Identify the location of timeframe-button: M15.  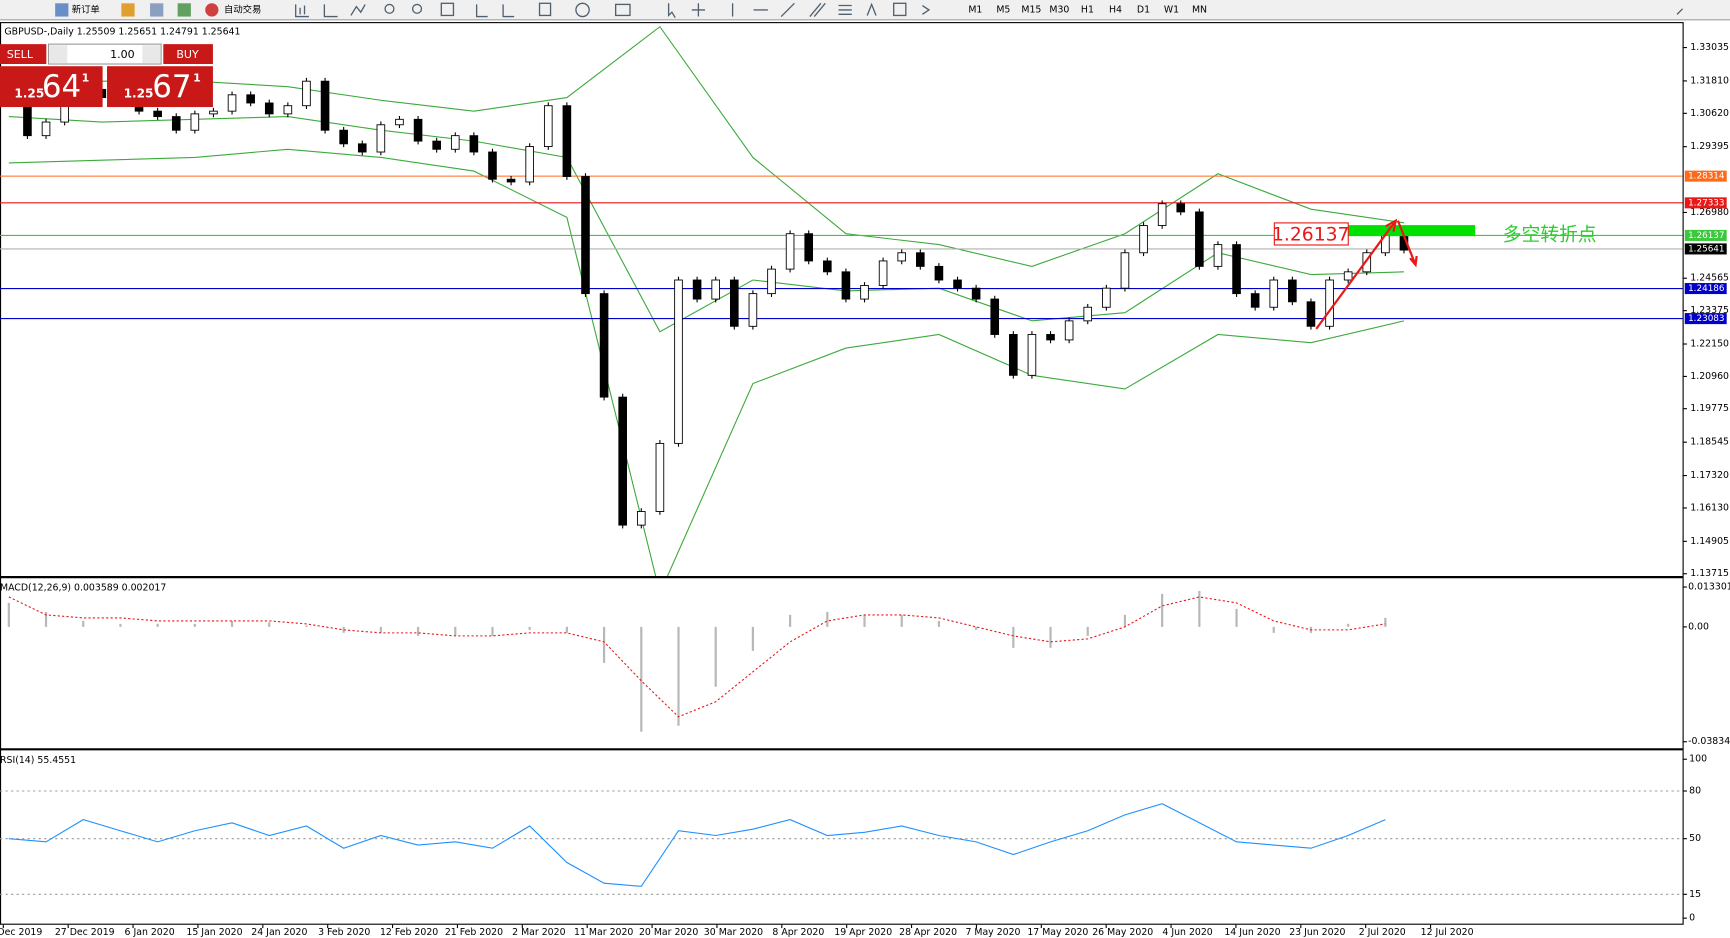
(1031, 9).